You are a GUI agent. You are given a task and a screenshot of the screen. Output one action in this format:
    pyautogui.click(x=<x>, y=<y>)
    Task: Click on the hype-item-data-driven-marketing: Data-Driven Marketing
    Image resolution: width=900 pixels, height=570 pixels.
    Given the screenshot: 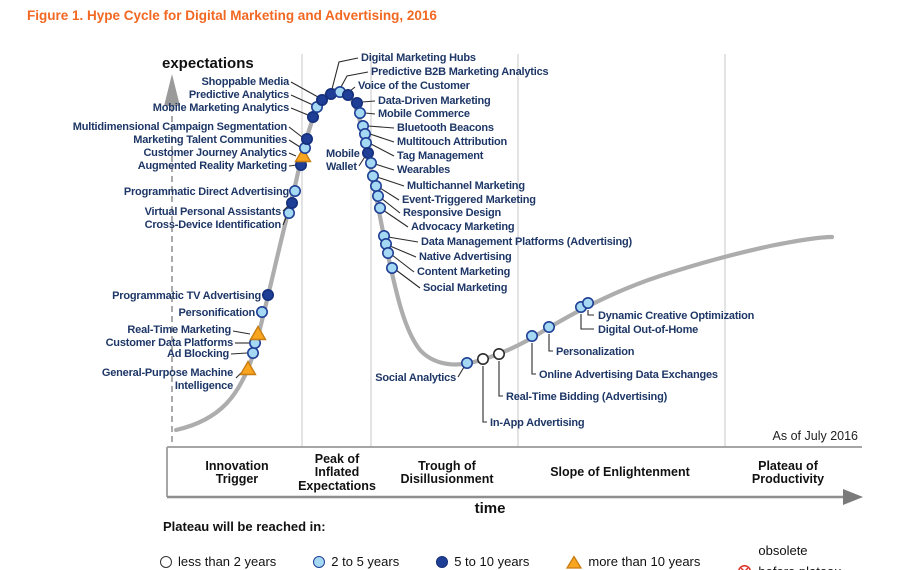 What is the action you would take?
    pyautogui.click(x=420, y=102)
    